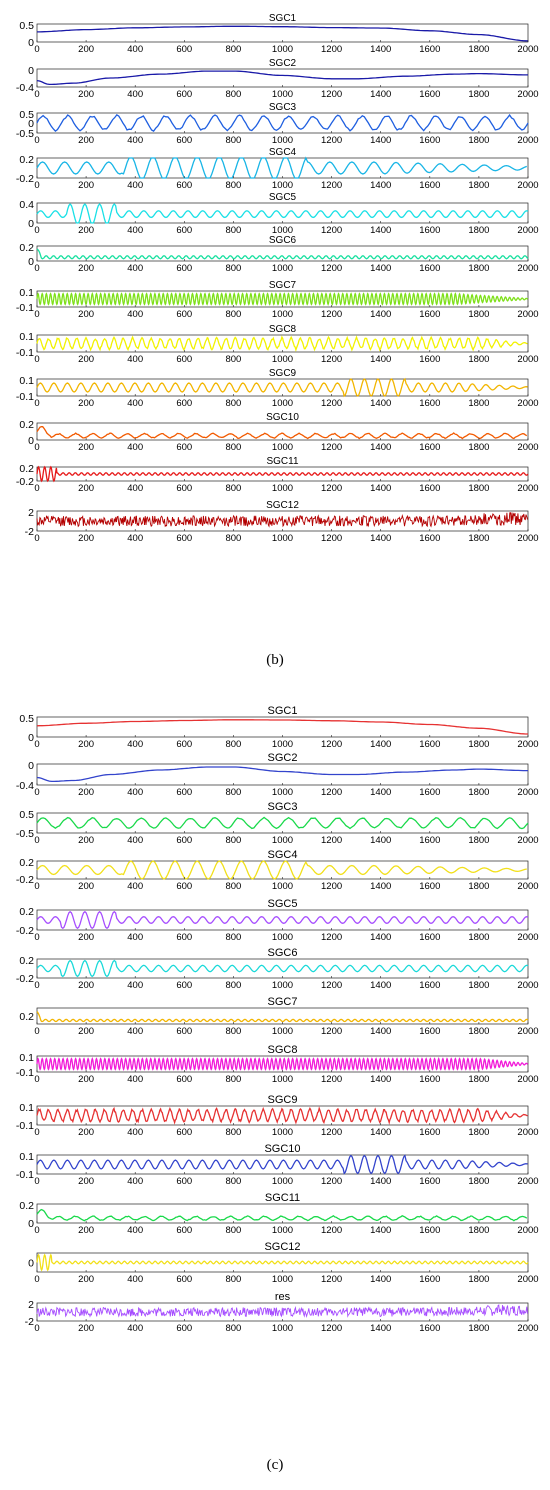  What do you see at coordinates (275, 660) in the screenshot?
I see `panel-label-b: (b)` at bounding box center [275, 660].